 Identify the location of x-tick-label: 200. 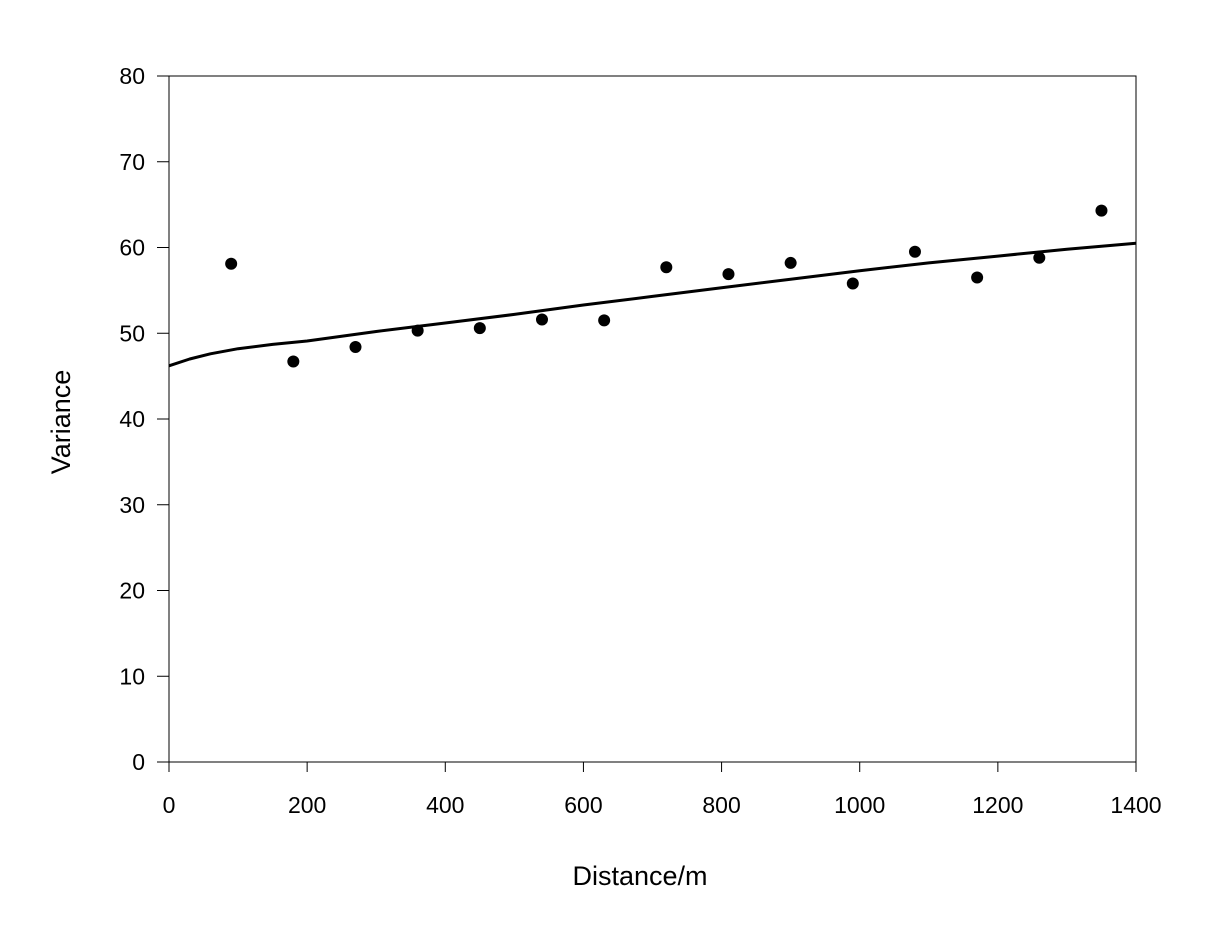
(307, 805).